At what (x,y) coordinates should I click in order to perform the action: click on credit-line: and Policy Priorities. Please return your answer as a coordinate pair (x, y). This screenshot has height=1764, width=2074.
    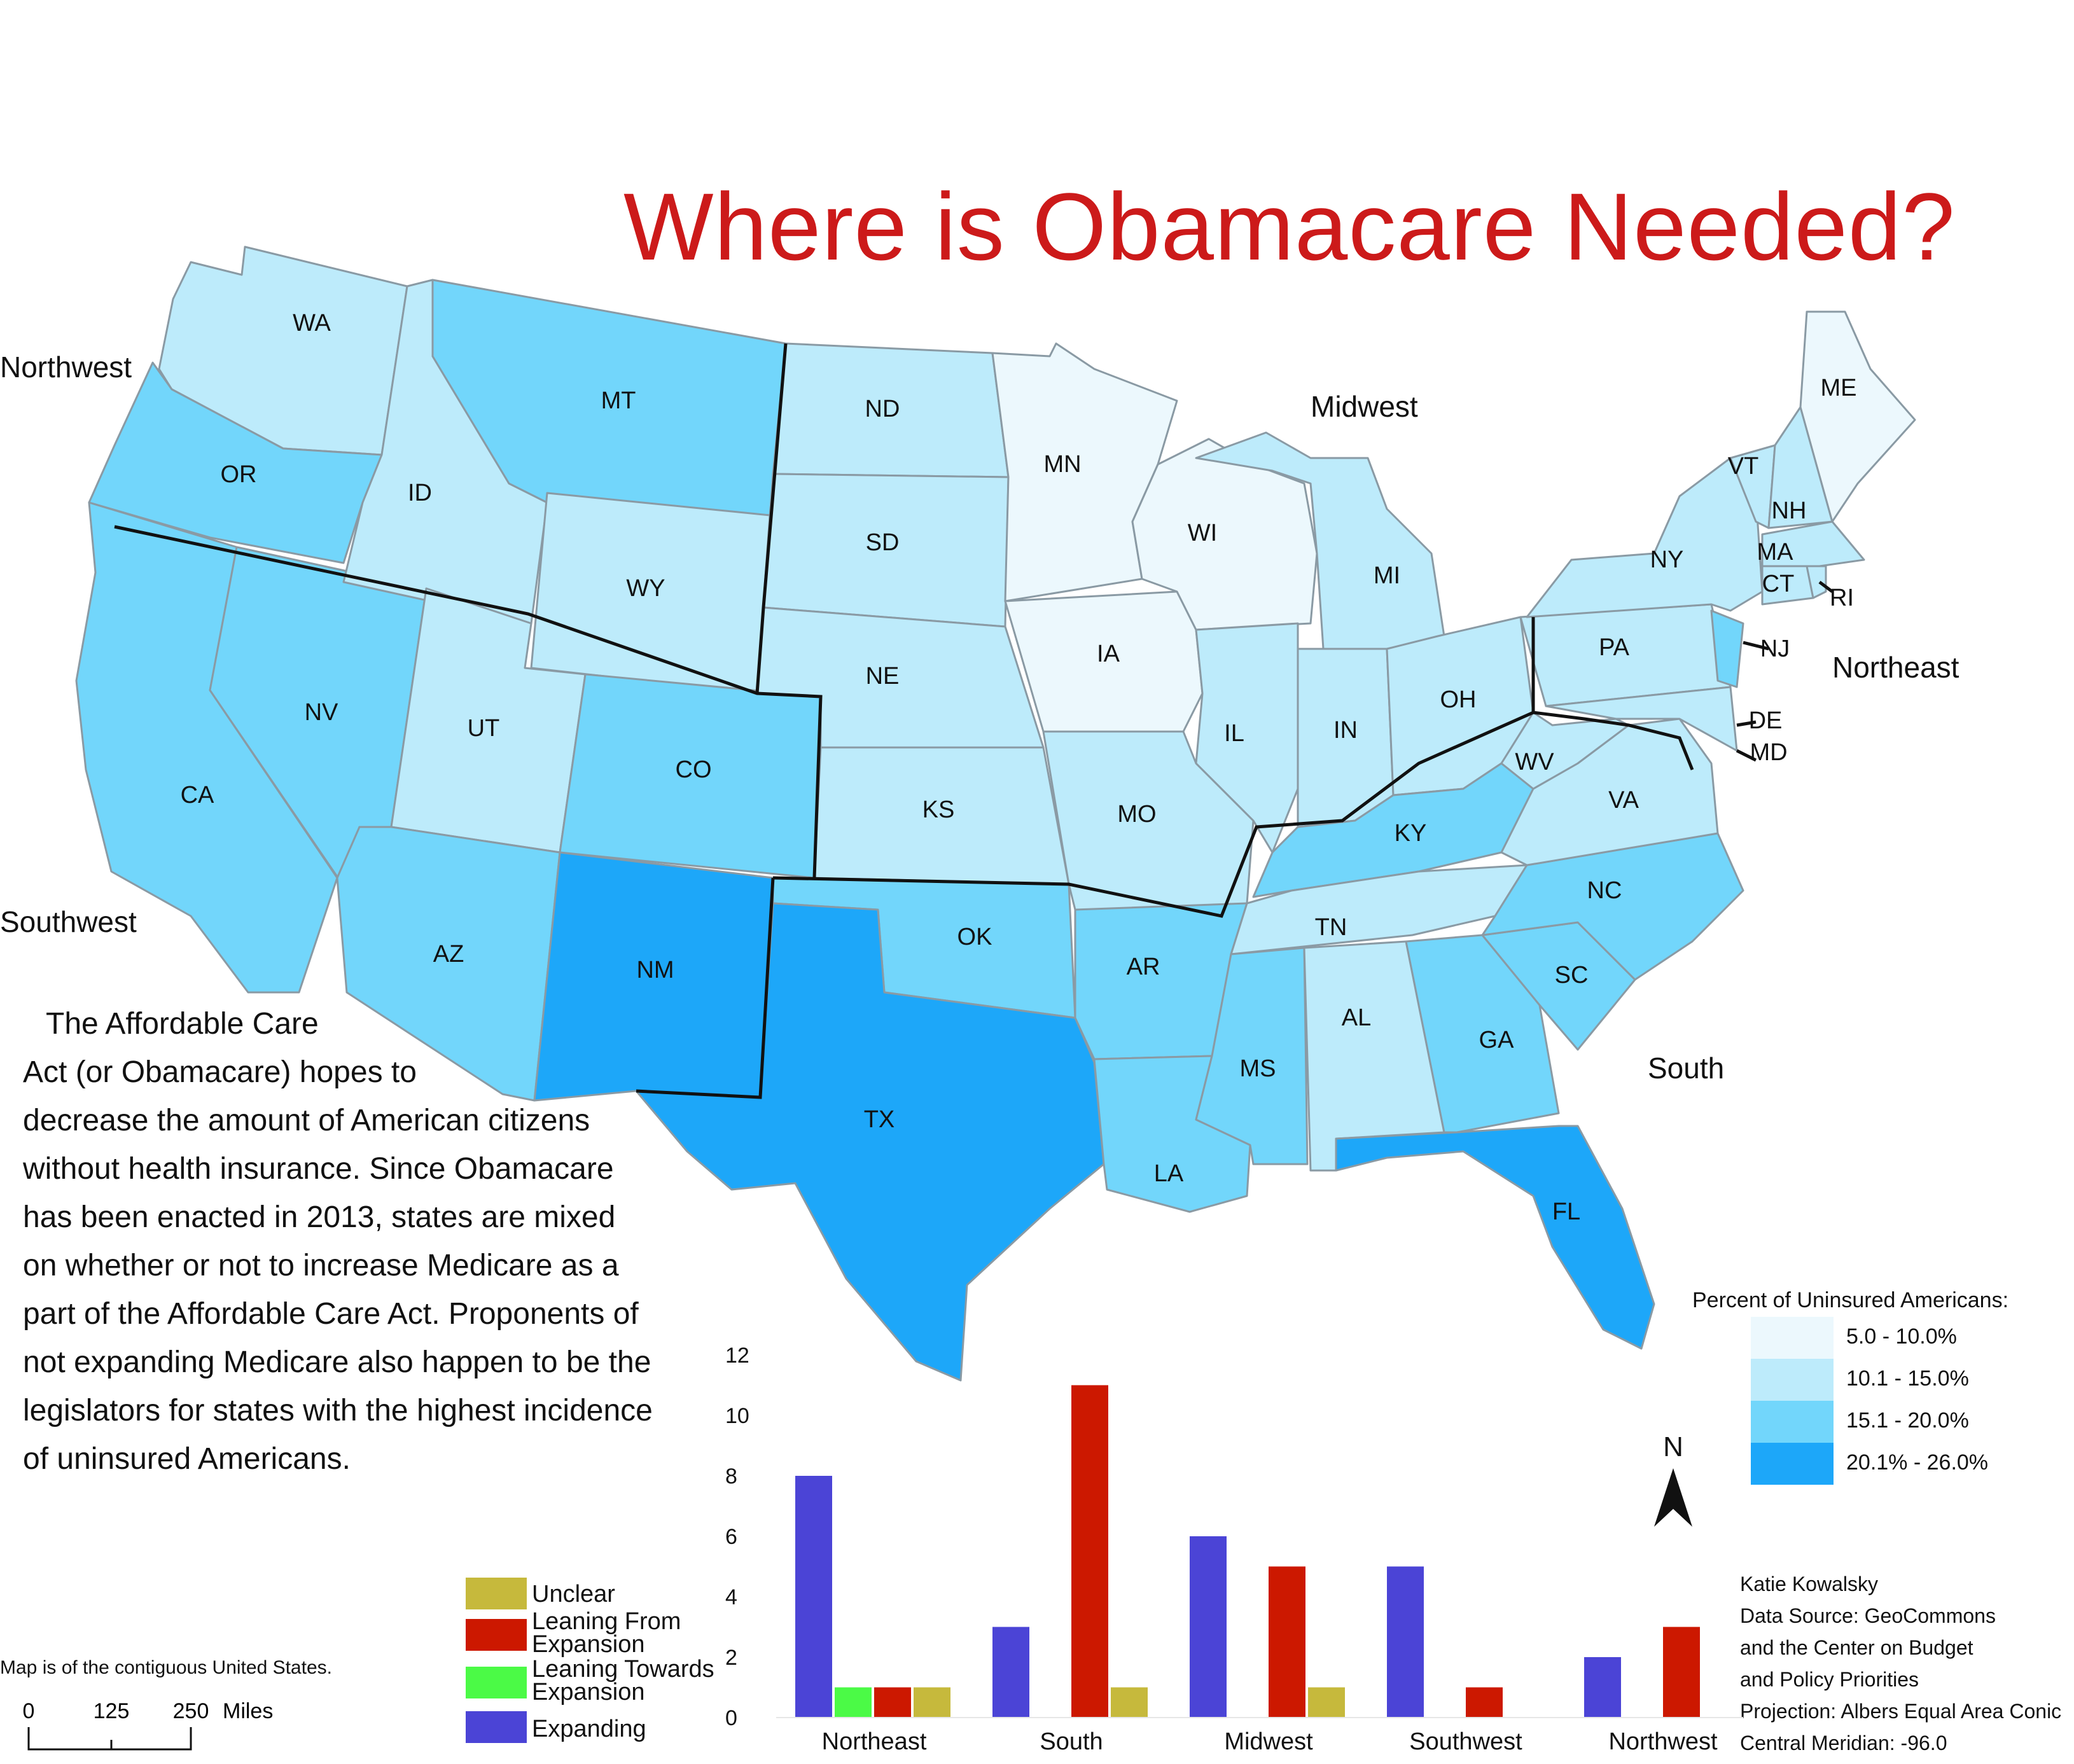
    Looking at the image, I should click on (1829, 1680).